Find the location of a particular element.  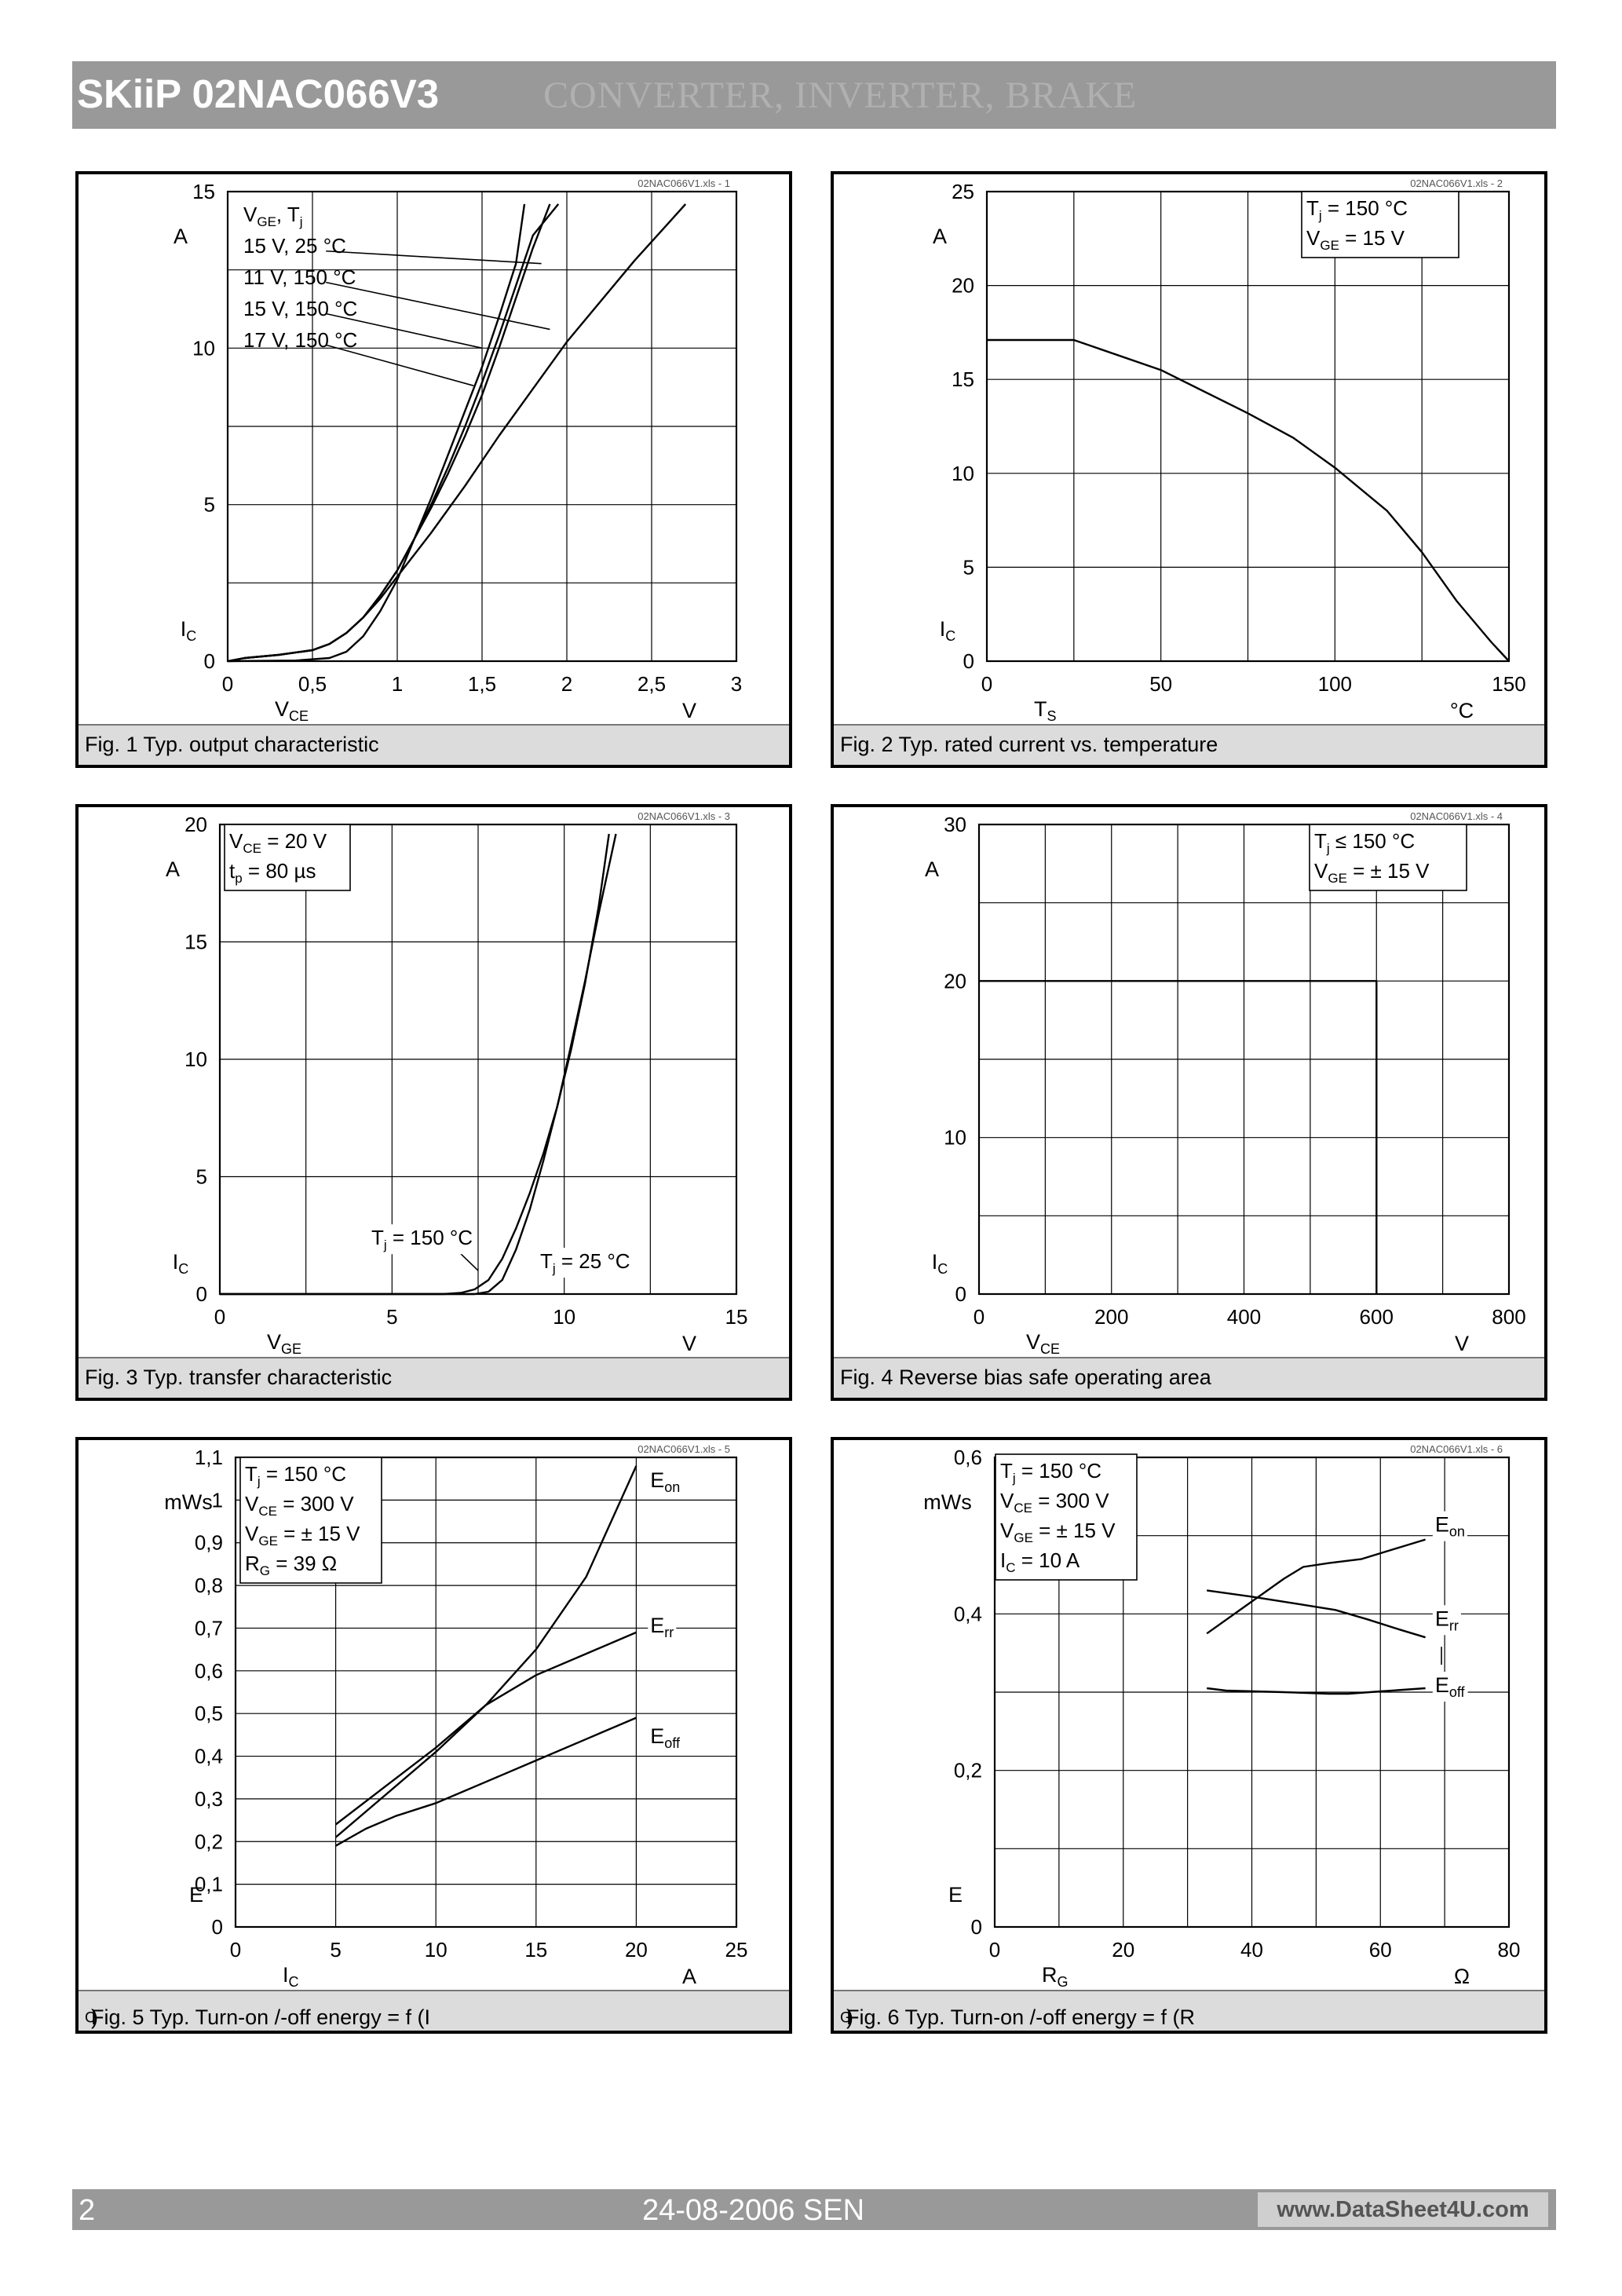

curve-annotation: Tj = 150 °C is located at coordinates (422, 1239).